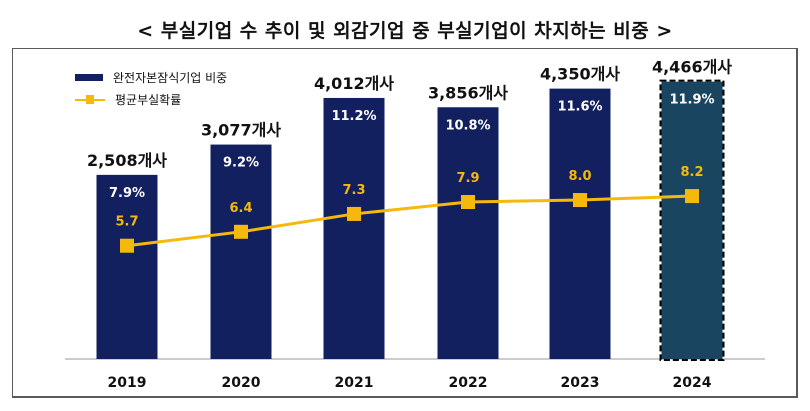 This screenshot has width=810, height=411. I want to click on x-tick-label: 2024, so click(692, 383).